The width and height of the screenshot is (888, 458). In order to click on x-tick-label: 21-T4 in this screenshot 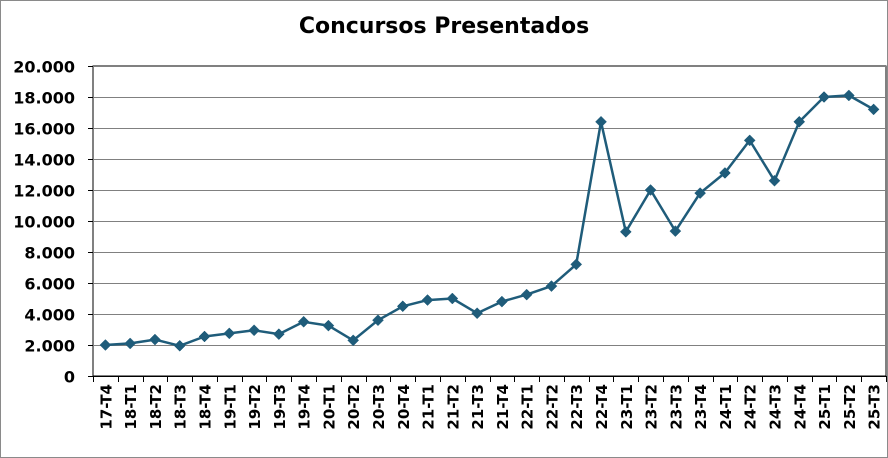, I will do `click(503, 407)`.